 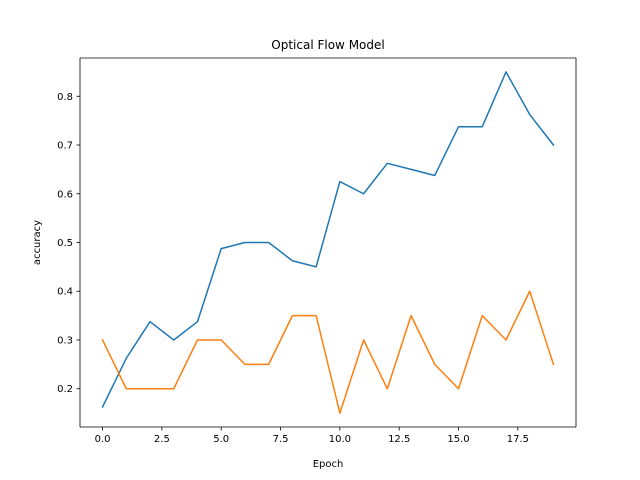 I want to click on x-tick-label: 0.0, so click(x=103, y=439).